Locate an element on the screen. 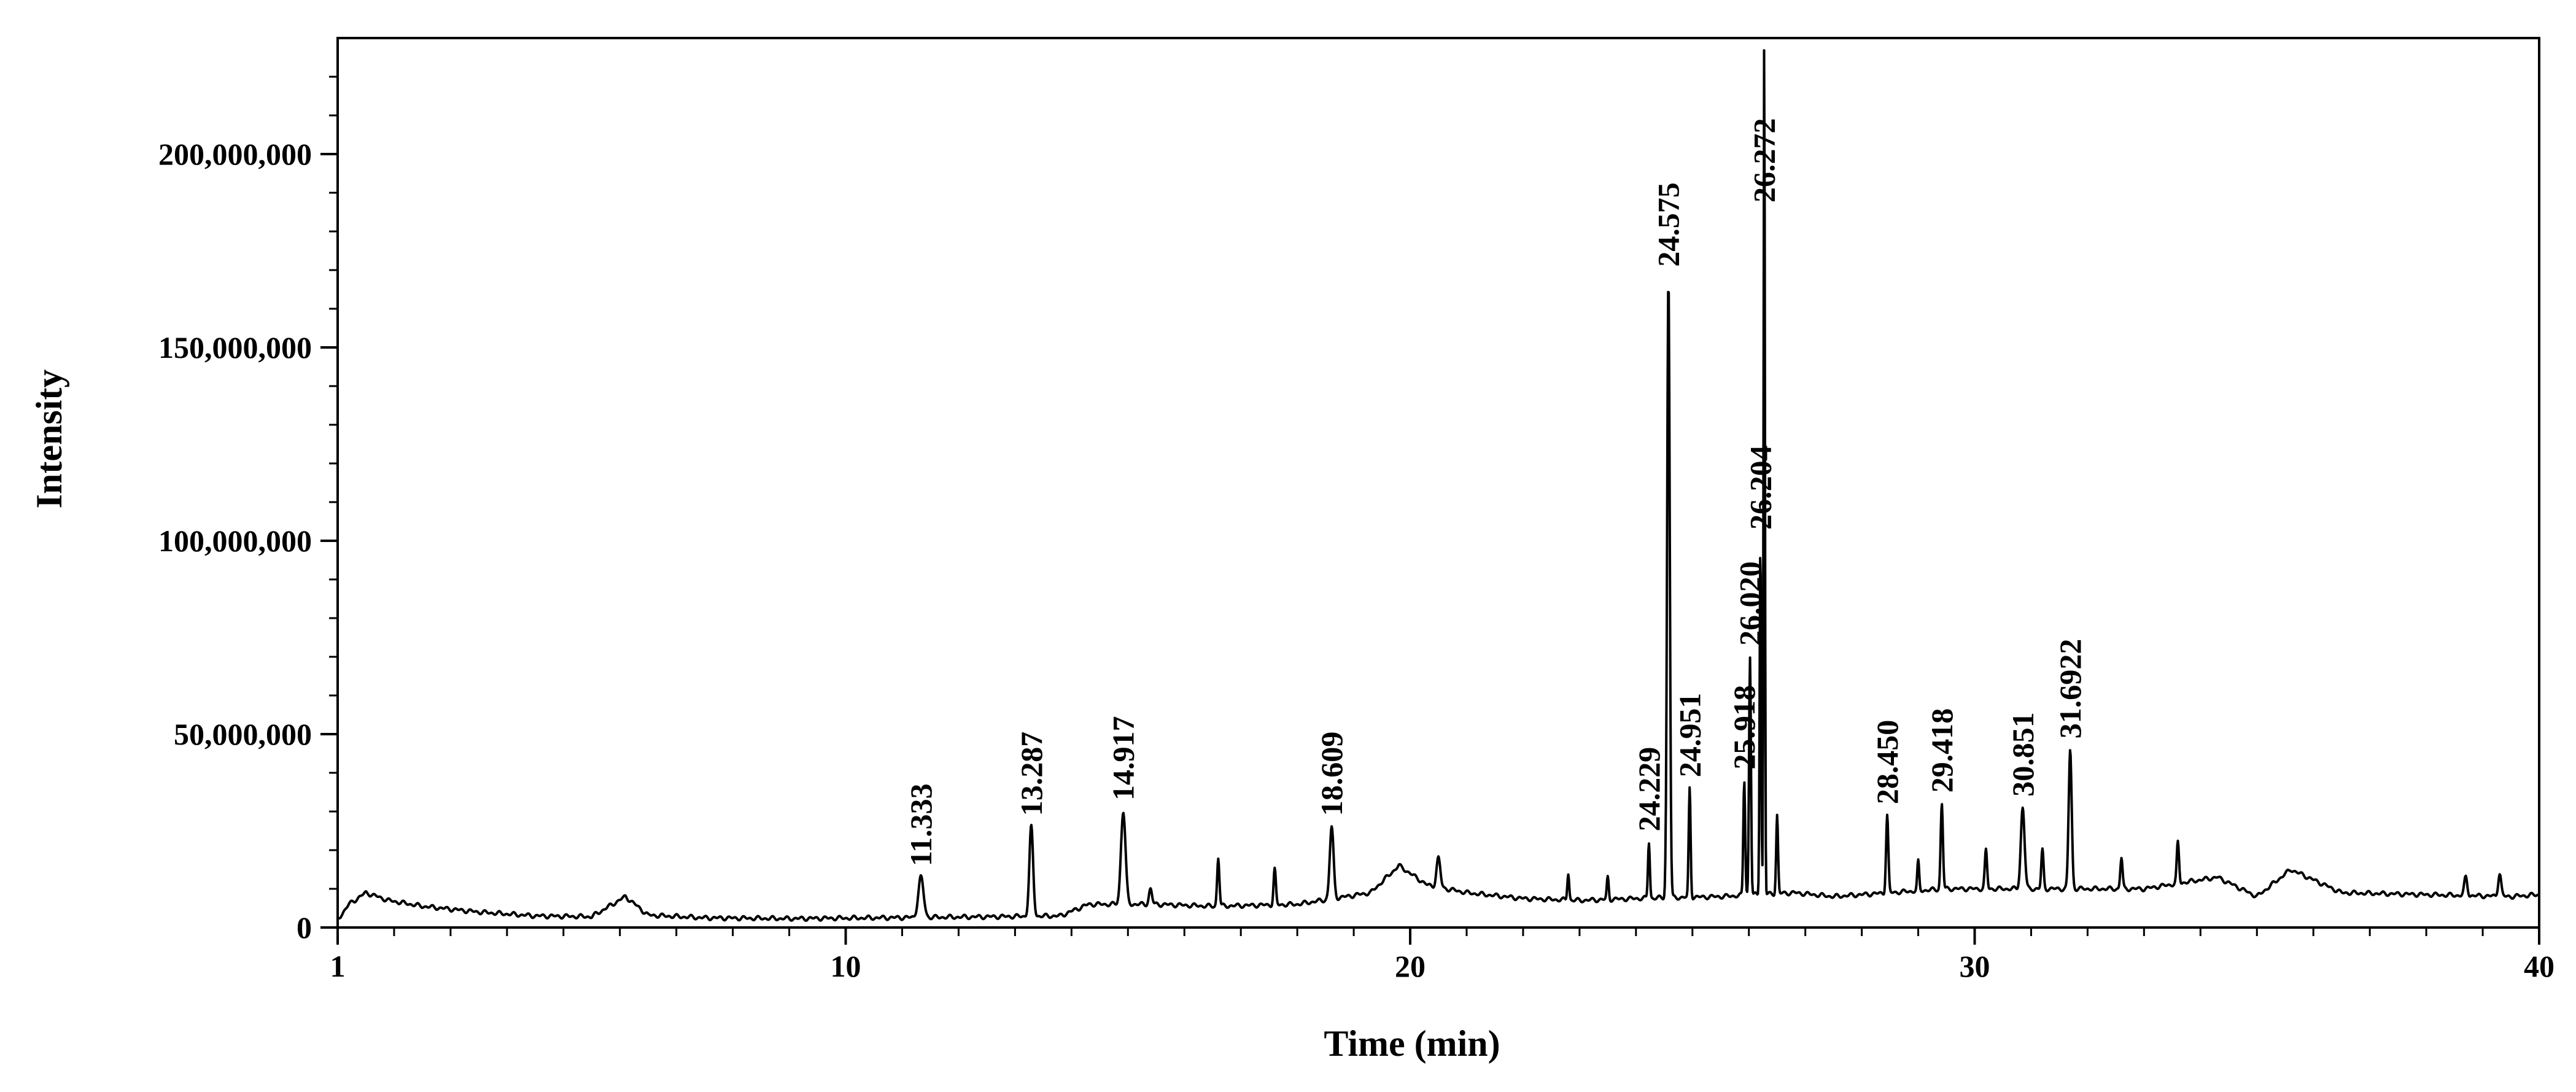 The width and height of the screenshot is (2576, 1092). y-tick-label: 50,000,000 is located at coordinates (243, 734).